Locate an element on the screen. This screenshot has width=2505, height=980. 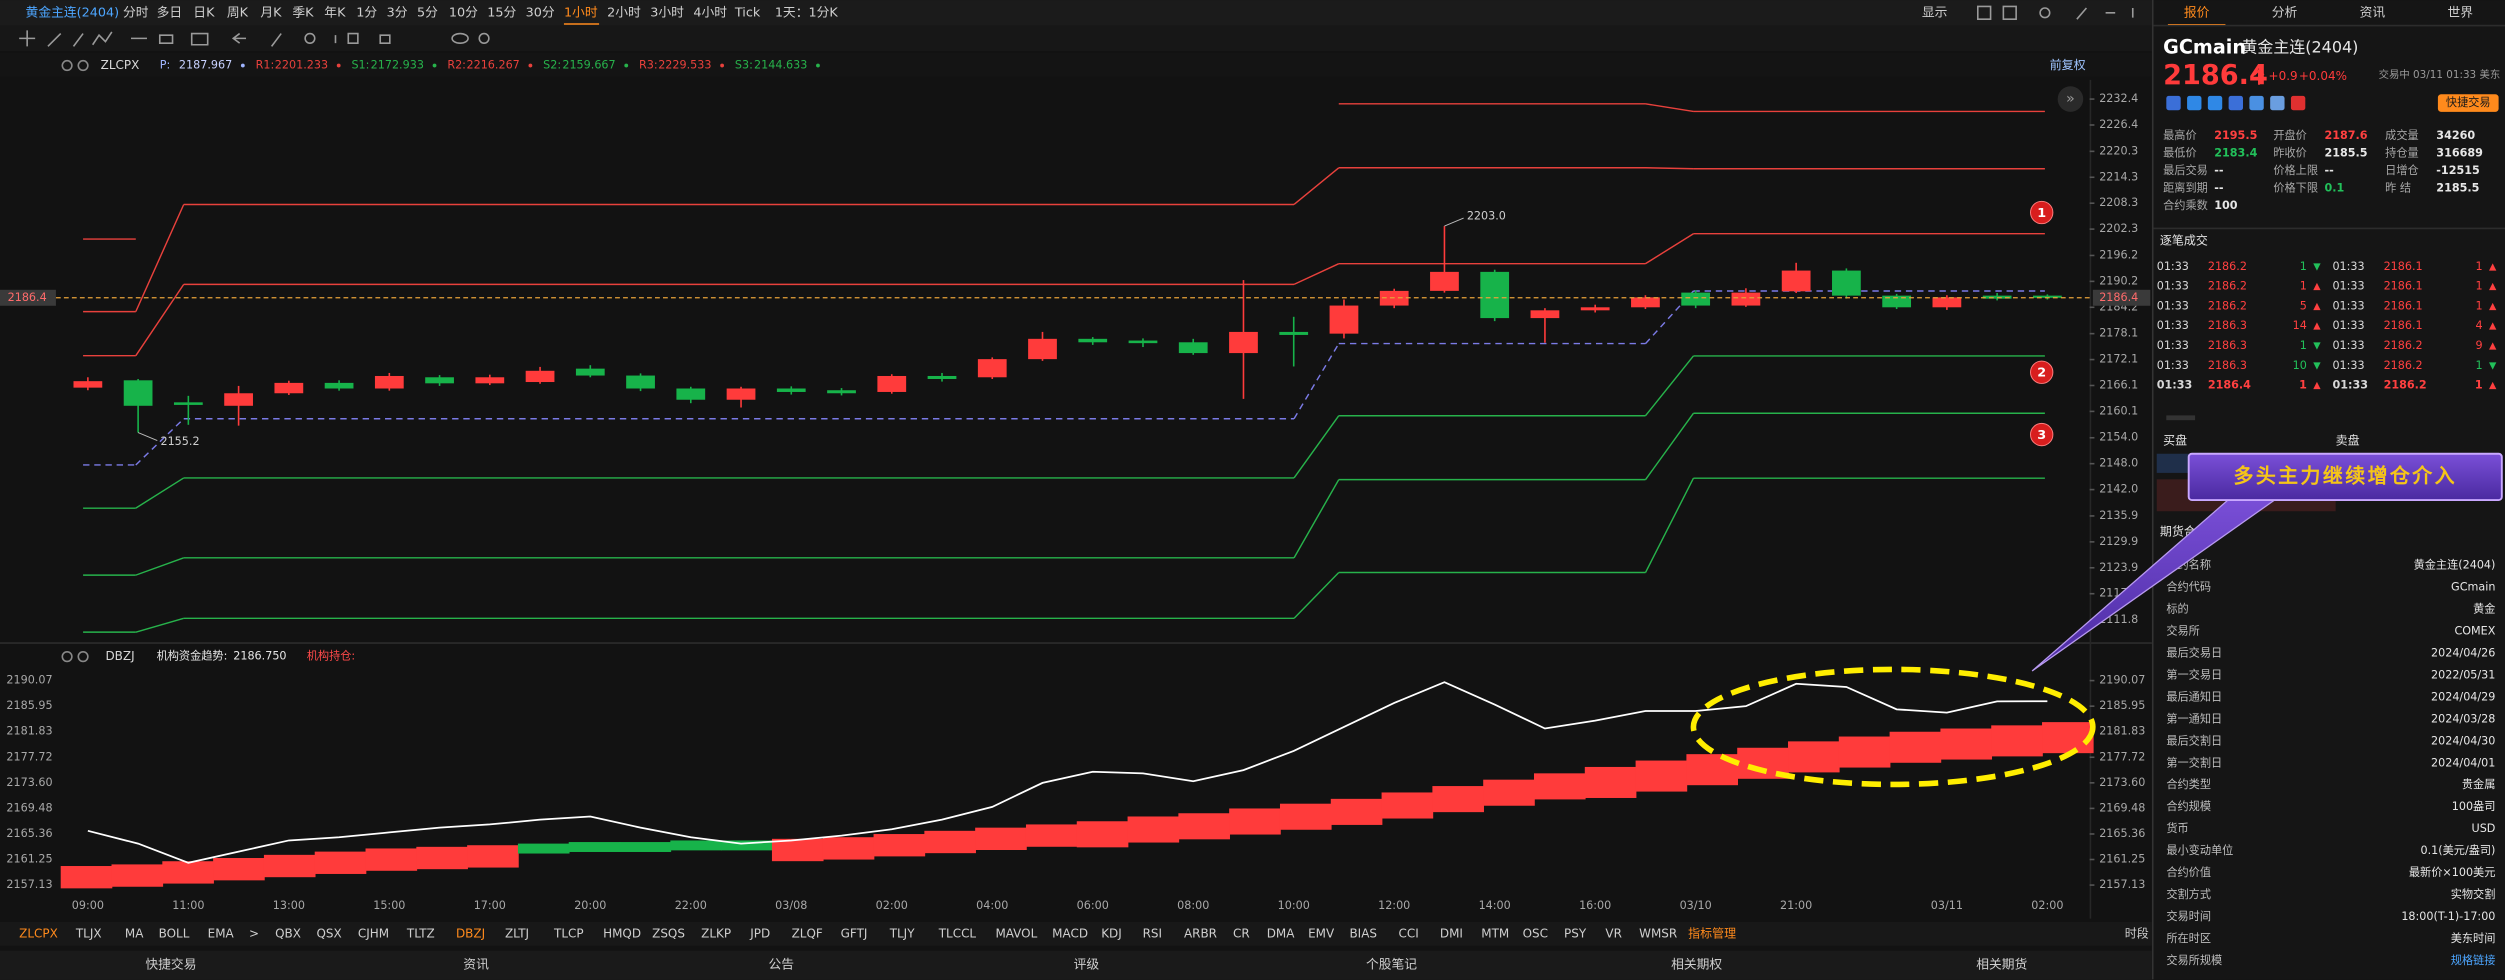
indicator-tab: QBX is located at coordinates (288, 933).